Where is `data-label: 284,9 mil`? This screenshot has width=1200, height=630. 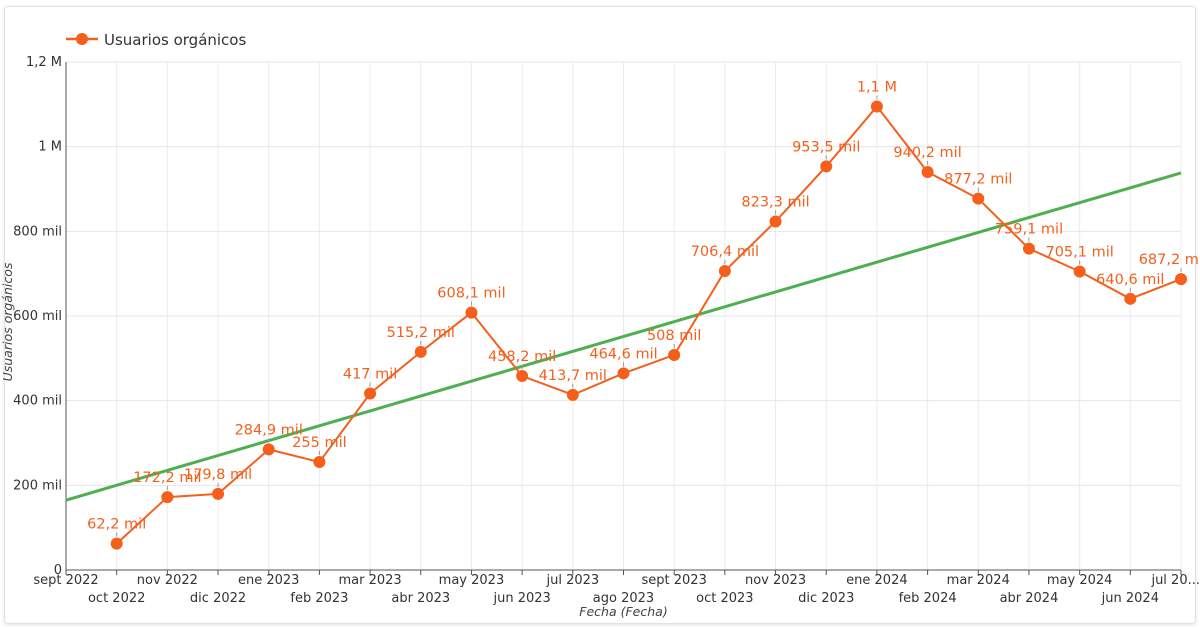
data-label: 284,9 mil is located at coordinates (269, 430).